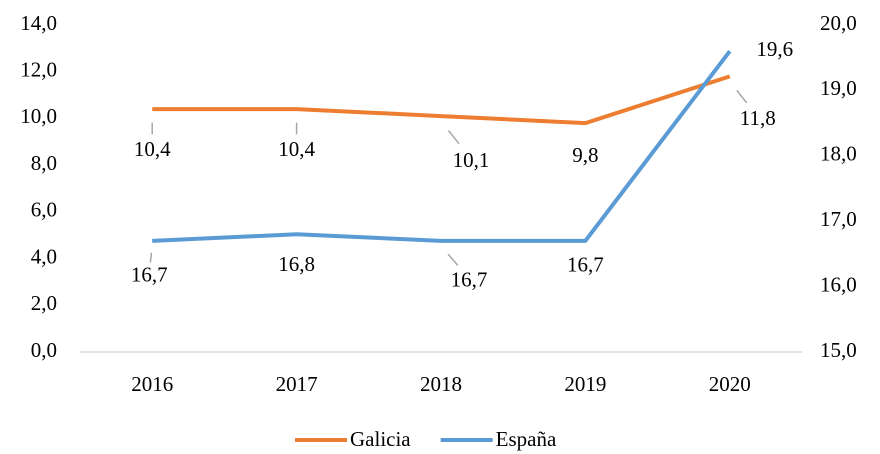 The height and width of the screenshot is (454, 880). Describe the element at coordinates (585, 384) in the screenshot. I see `x-tick-label: 2019` at that location.